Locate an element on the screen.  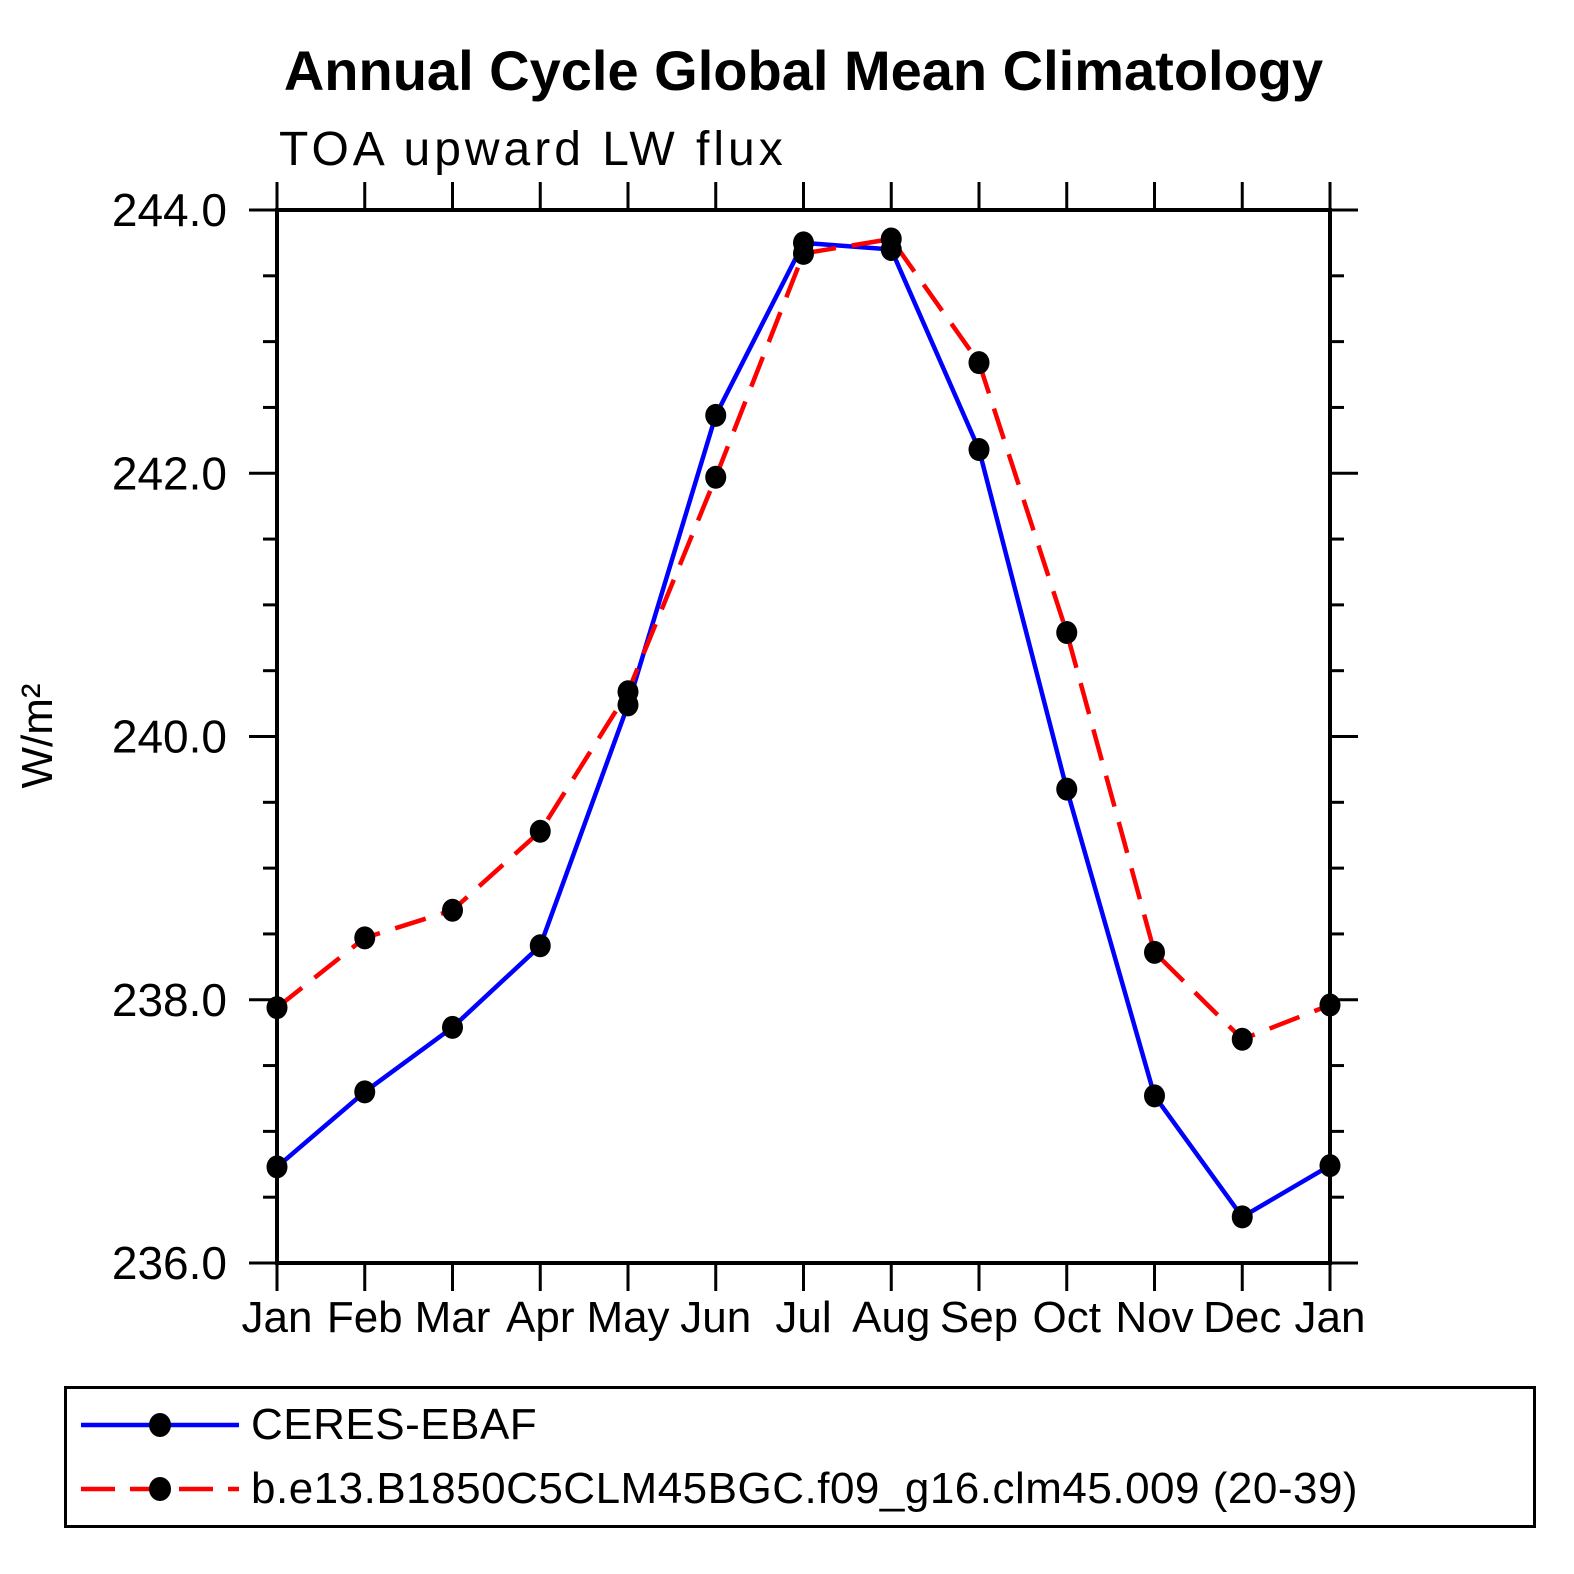
x-tick-label: Apr is located at coordinates (540, 1317).